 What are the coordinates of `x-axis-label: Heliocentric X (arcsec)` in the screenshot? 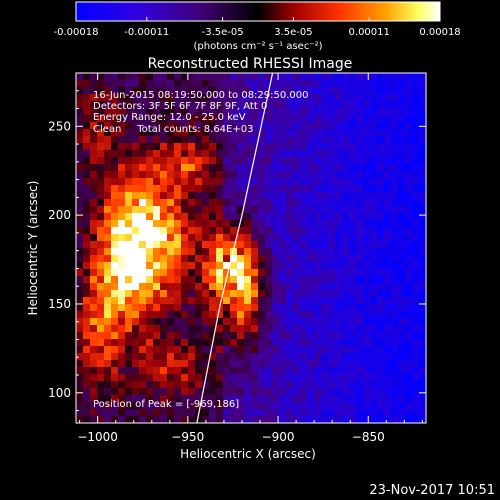 It's located at (248, 454).